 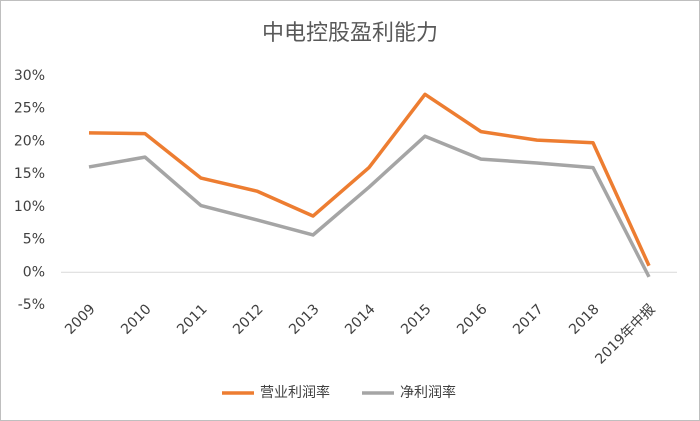 What do you see at coordinates (29, 76) in the screenshot?
I see `y-tick-label: 30%` at bounding box center [29, 76].